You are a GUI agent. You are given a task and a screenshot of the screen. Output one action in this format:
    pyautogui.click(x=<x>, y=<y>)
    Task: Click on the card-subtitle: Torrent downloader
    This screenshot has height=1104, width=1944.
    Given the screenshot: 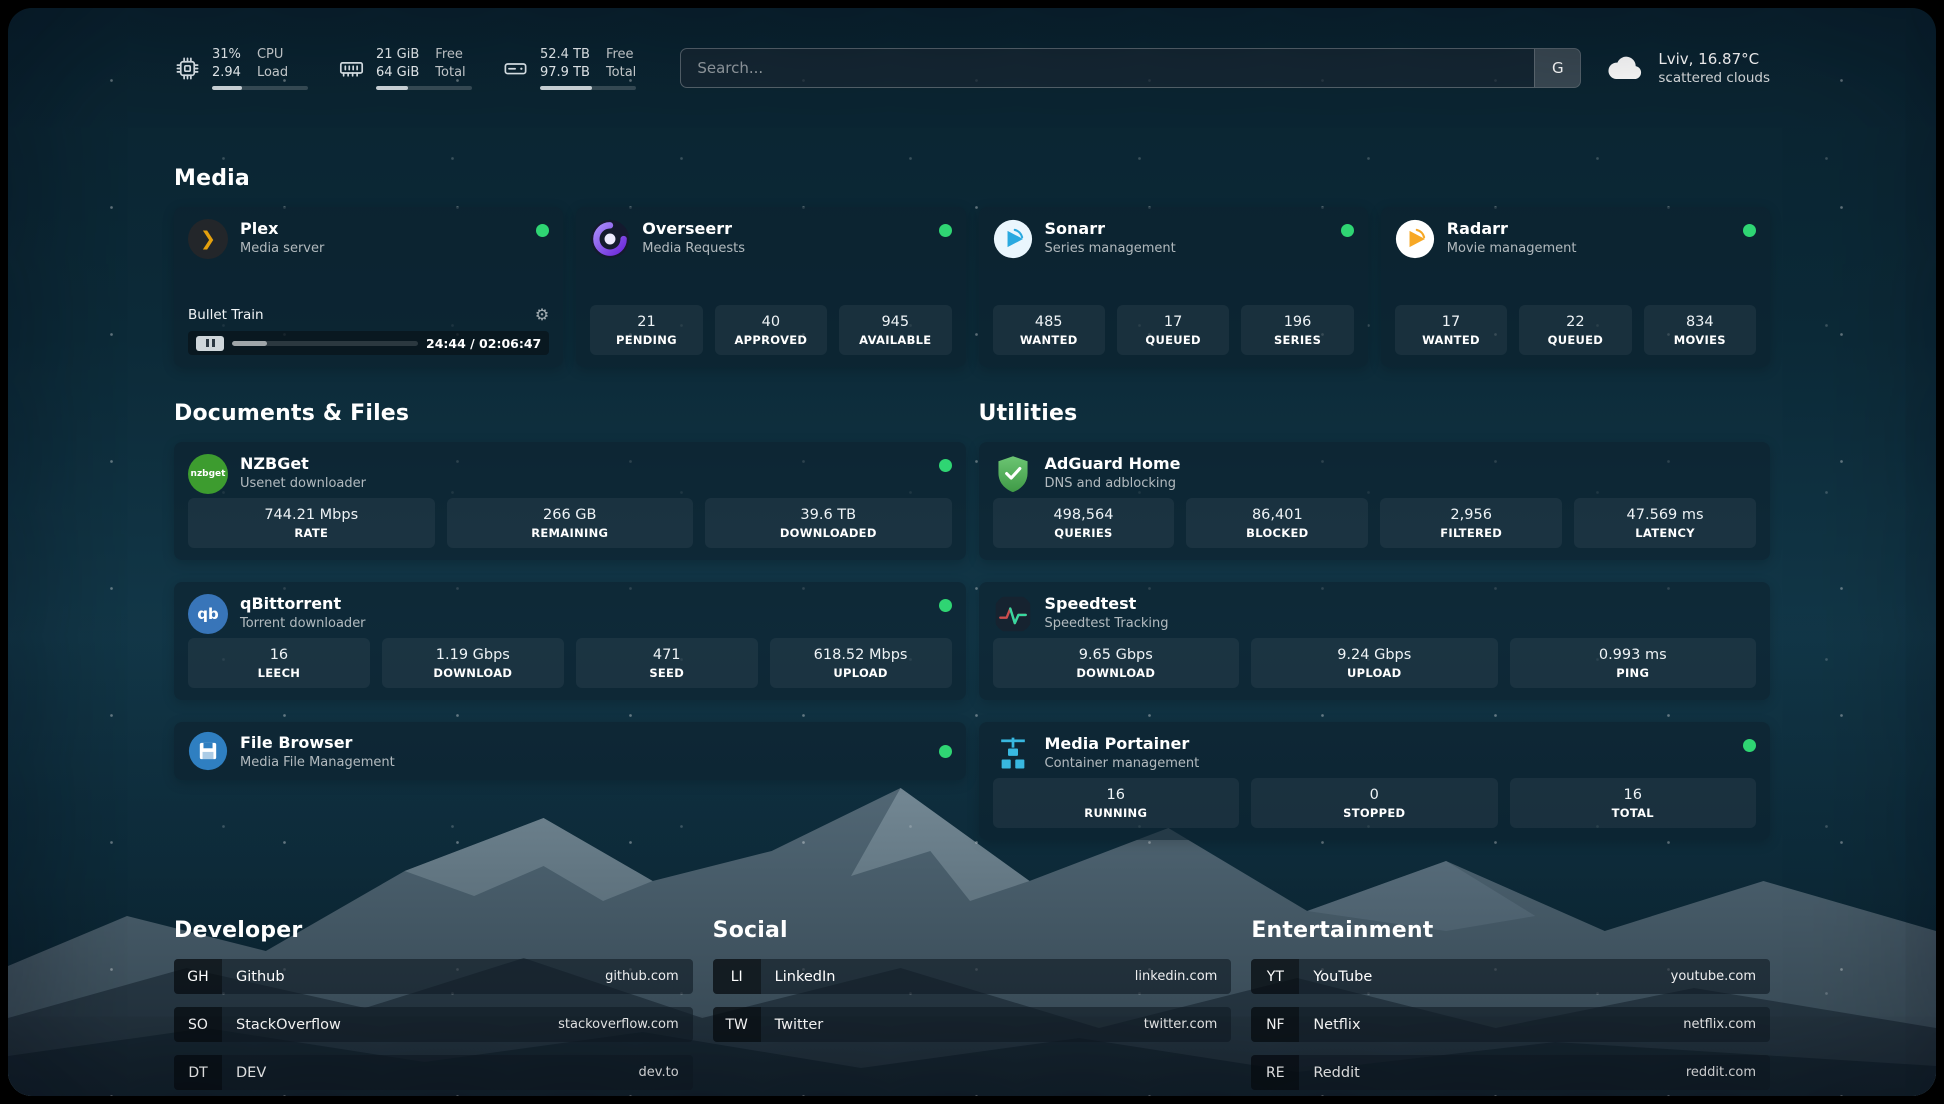 What is the action you would take?
    pyautogui.click(x=303, y=624)
    